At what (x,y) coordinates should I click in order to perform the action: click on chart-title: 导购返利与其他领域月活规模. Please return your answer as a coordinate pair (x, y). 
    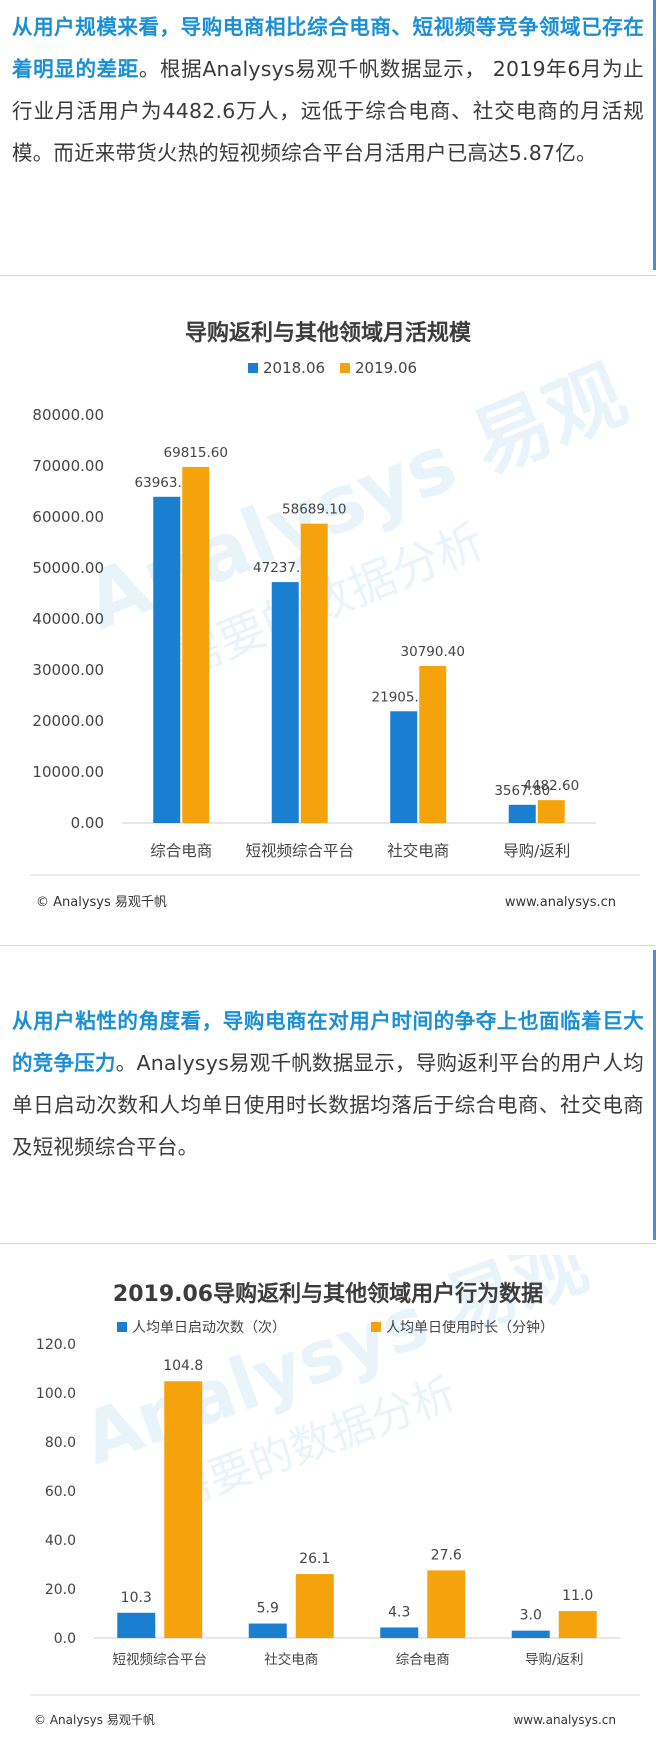
    Looking at the image, I should click on (328, 333).